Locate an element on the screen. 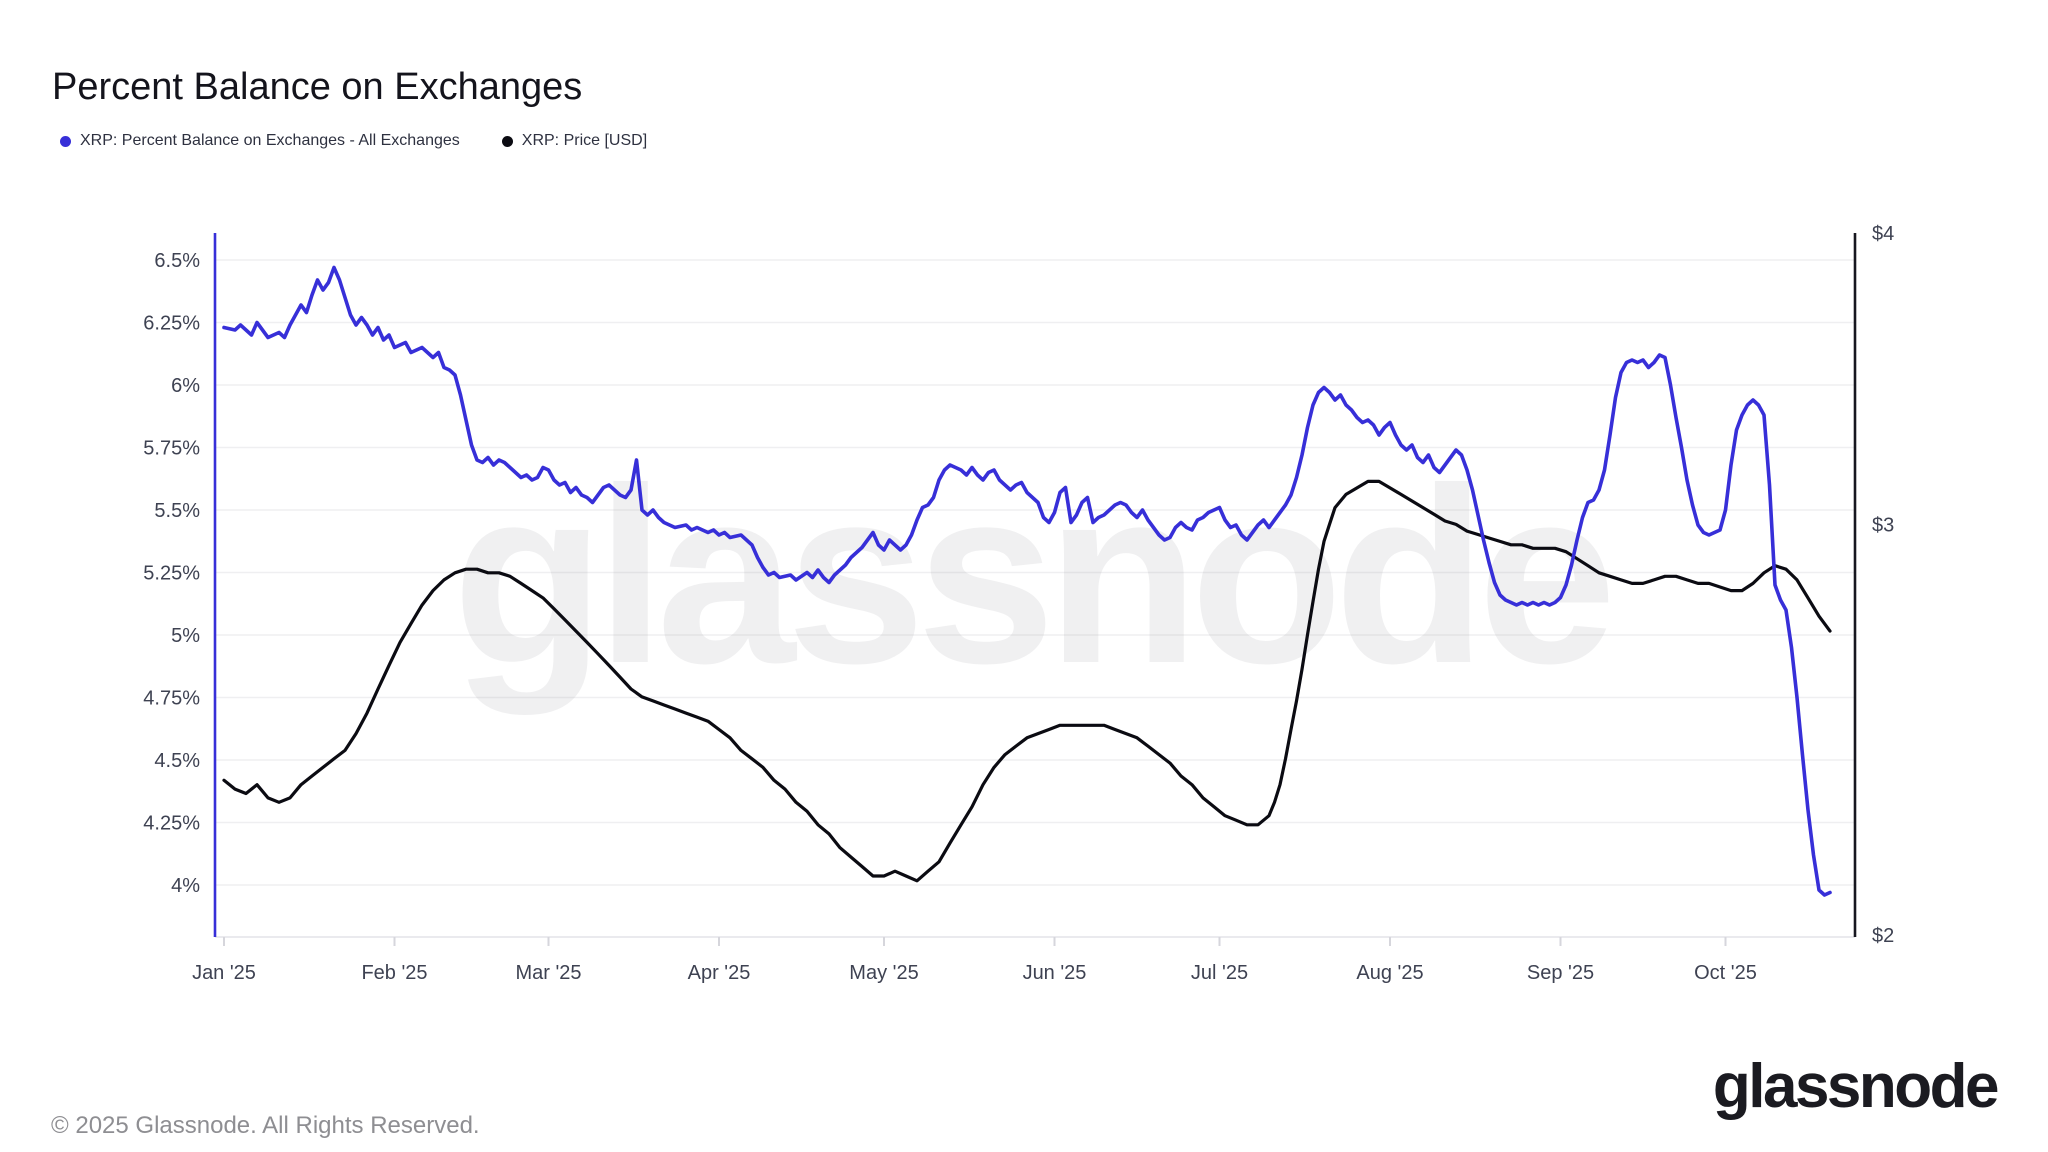 Image resolution: width=2048 pixels, height=1152 pixels. x-tick-label: Jul '25 is located at coordinates (1219, 973).